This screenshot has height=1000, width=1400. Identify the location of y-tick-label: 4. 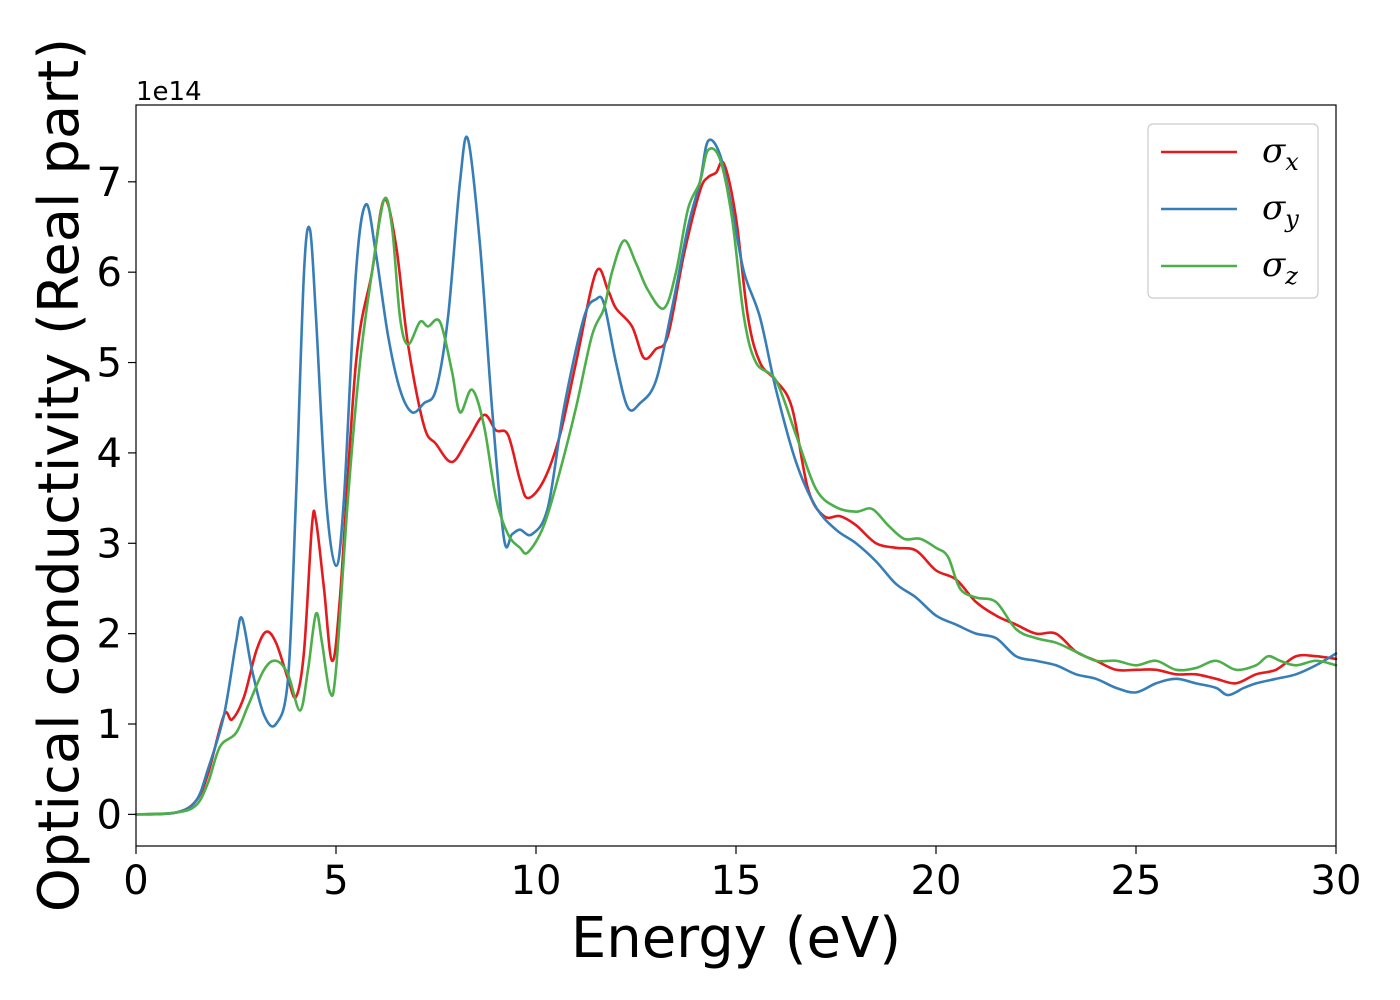
(109, 454).